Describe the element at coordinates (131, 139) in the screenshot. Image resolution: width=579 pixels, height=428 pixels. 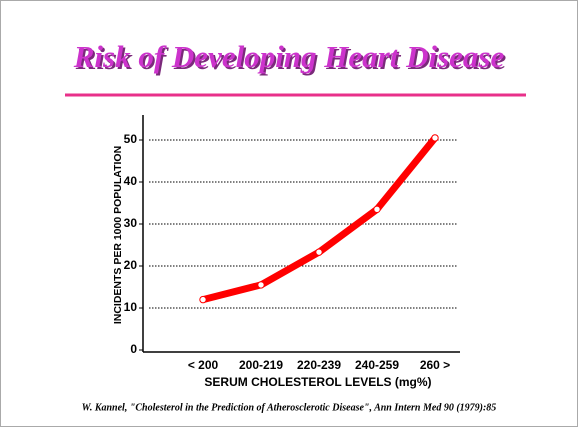
I see `y-tick-label: 50` at that location.